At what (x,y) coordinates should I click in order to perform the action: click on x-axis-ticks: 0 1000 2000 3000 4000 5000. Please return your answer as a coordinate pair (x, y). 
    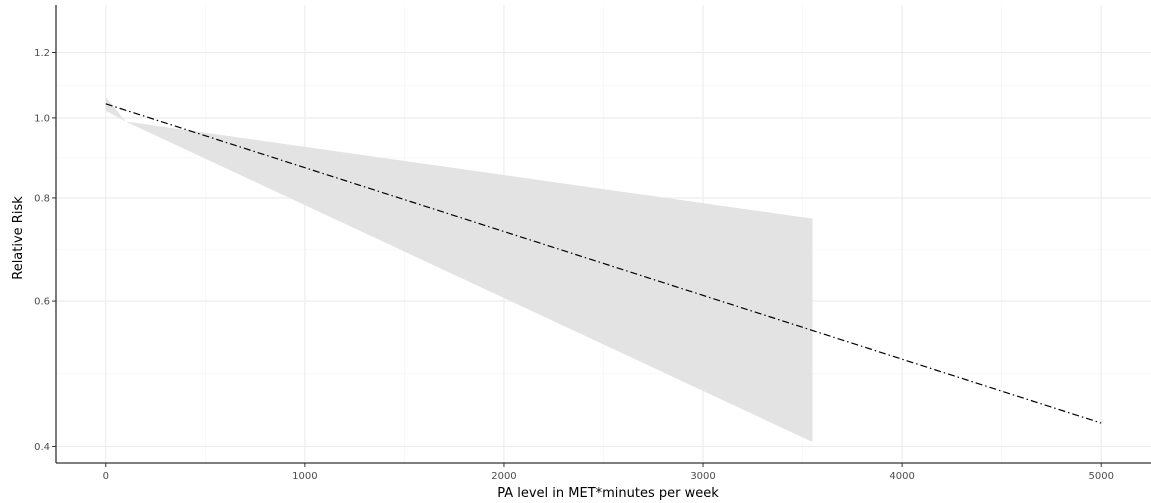
    Looking at the image, I should click on (608, 472).